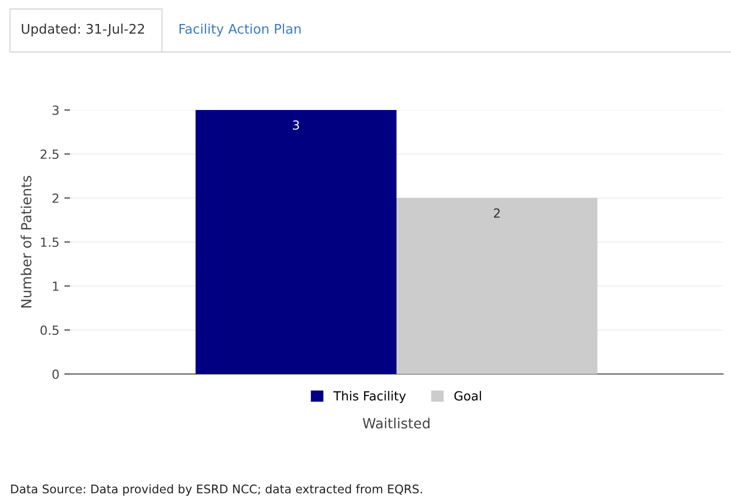  What do you see at coordinates (240, 30) in the screenshot?
I see `text: Facility Action Plan` at bounding box center [240, 30].